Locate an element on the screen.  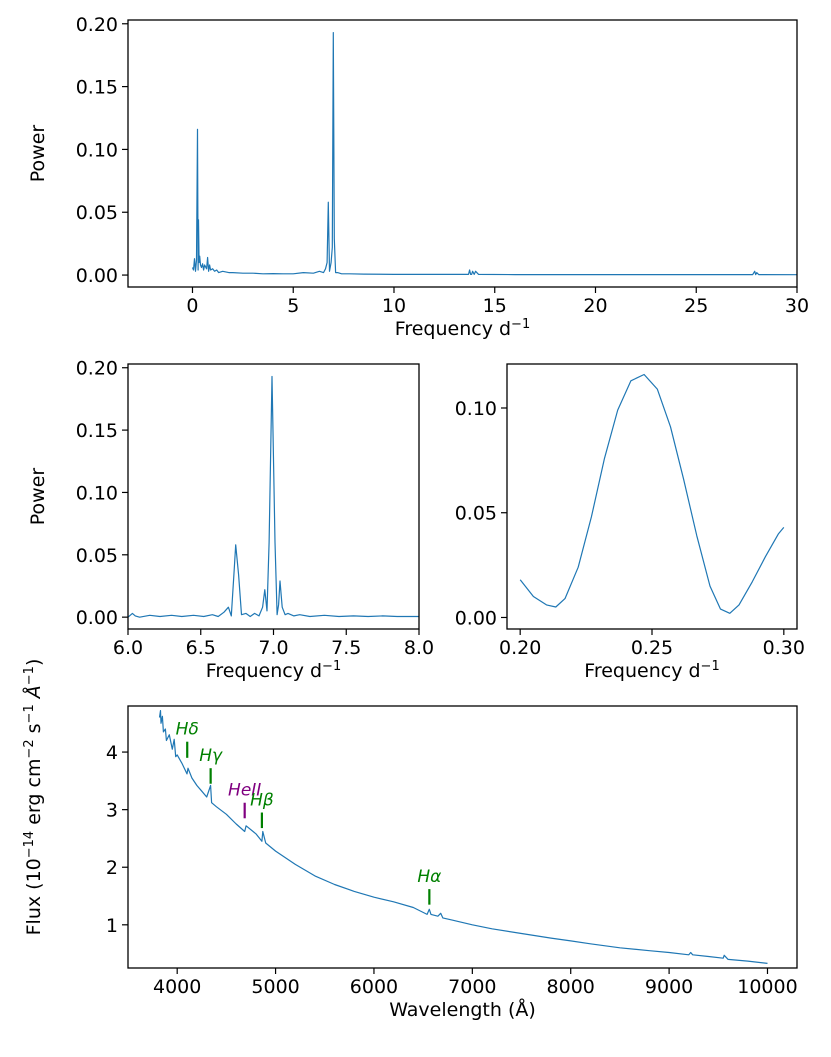
line-label-Hα: Hα is located at coordinates (429, 877).